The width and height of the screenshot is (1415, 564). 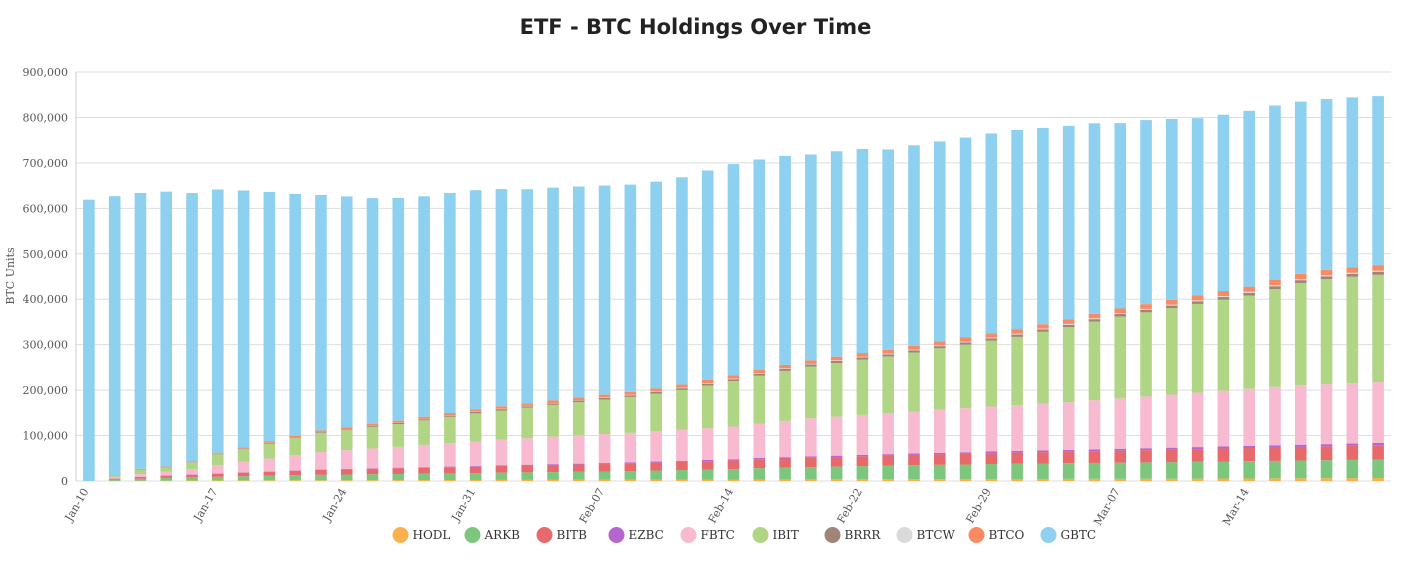 What do you see at coordinates (616, 535) in the screenshot?
I see `legend-swatch` at bounding box center [616, 535].